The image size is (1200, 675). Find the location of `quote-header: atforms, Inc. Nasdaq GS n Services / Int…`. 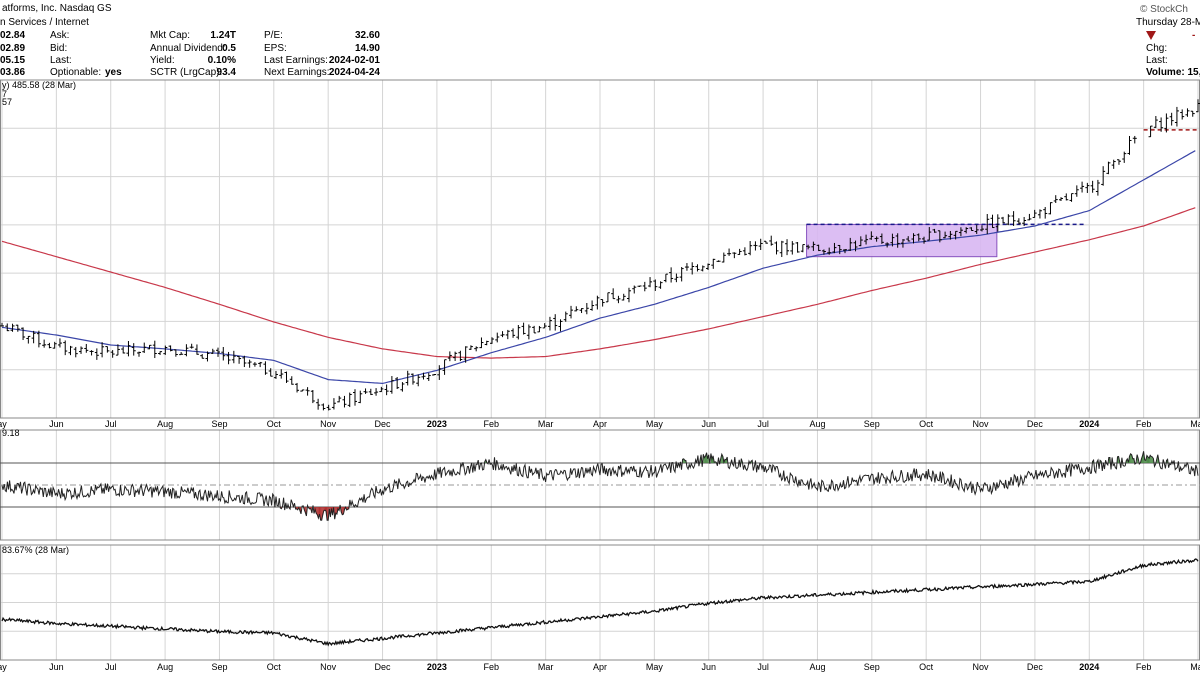

quote-header: atforms, Inc. Nasdaq GS n Services / Int… is located at coordinates (600, 40).